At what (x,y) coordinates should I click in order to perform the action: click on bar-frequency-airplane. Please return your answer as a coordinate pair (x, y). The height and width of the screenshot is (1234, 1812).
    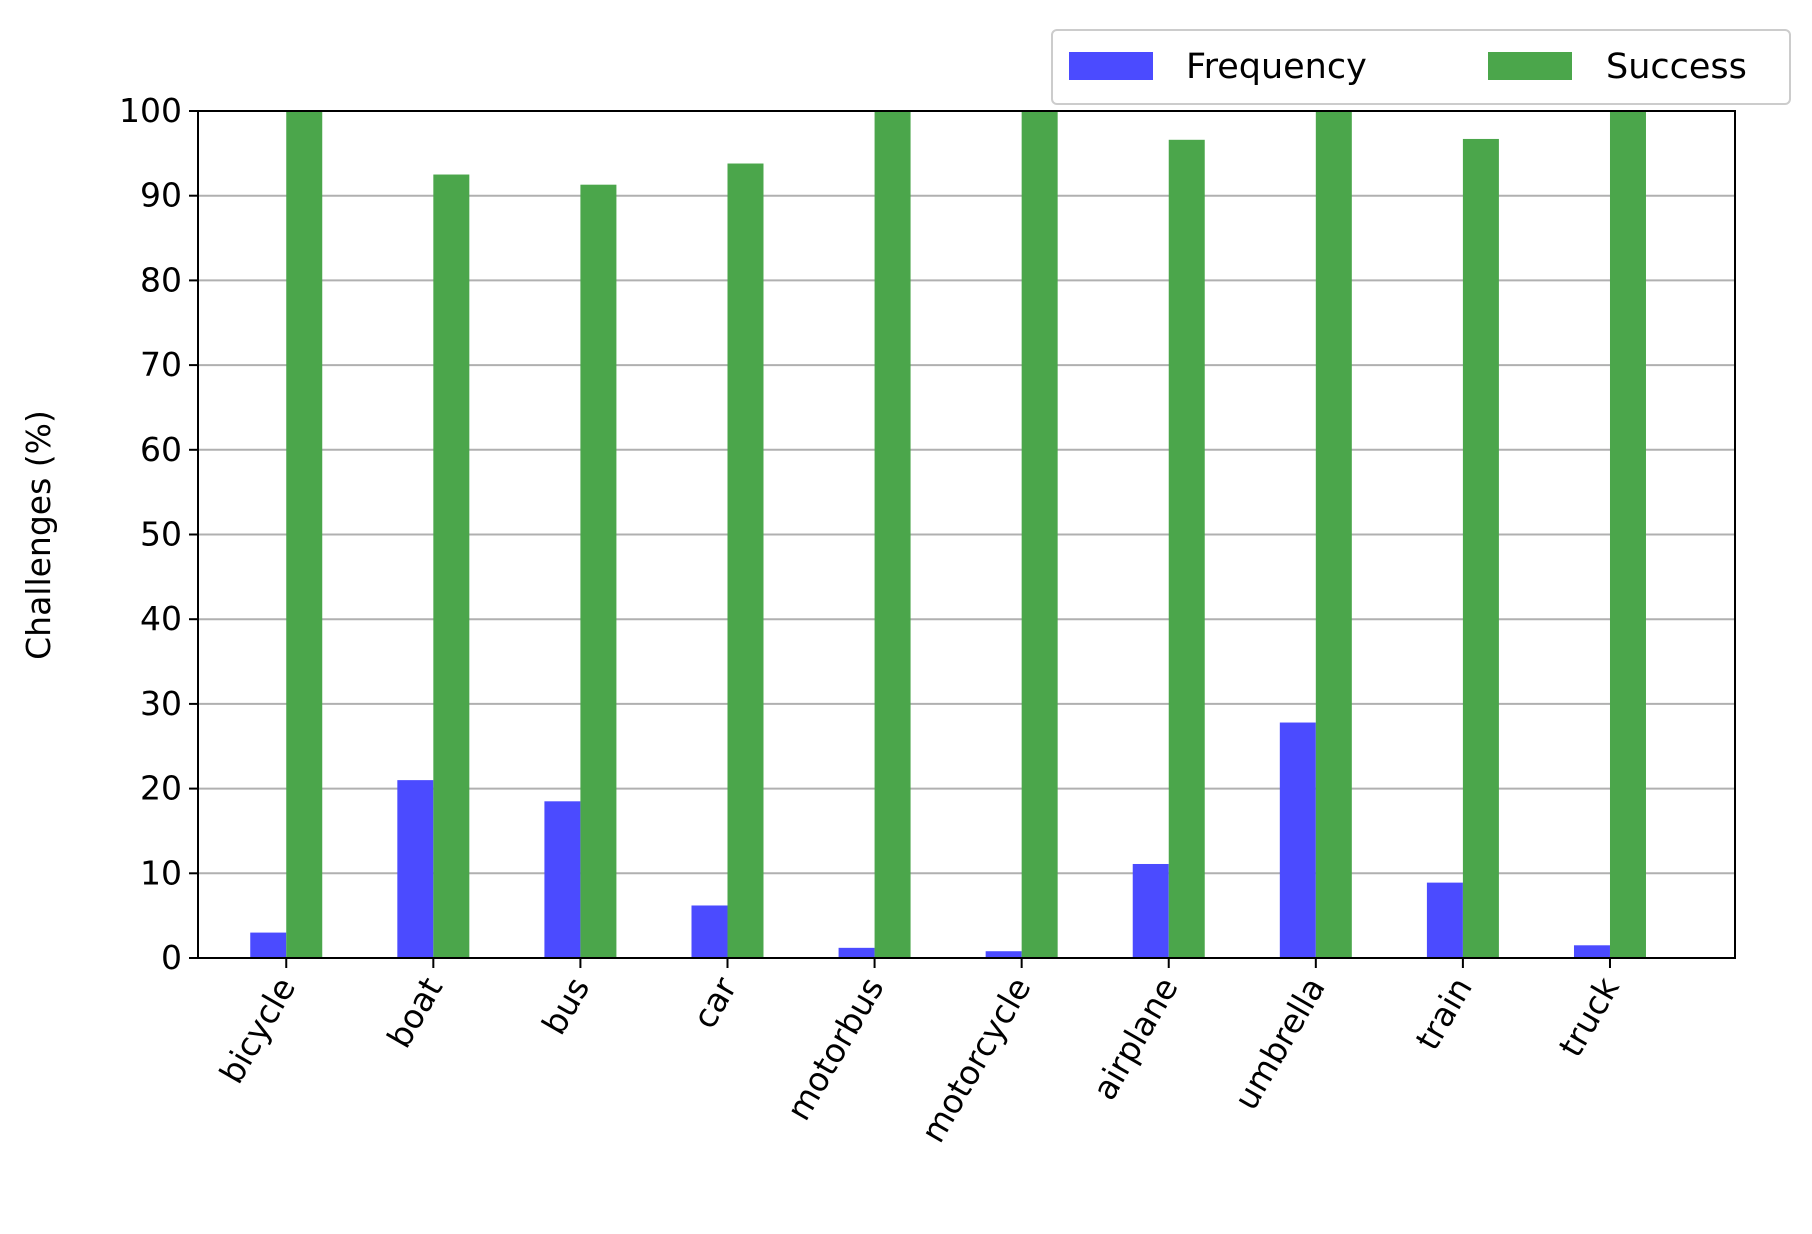
    Looking at the image, I should click on (1150, 910).